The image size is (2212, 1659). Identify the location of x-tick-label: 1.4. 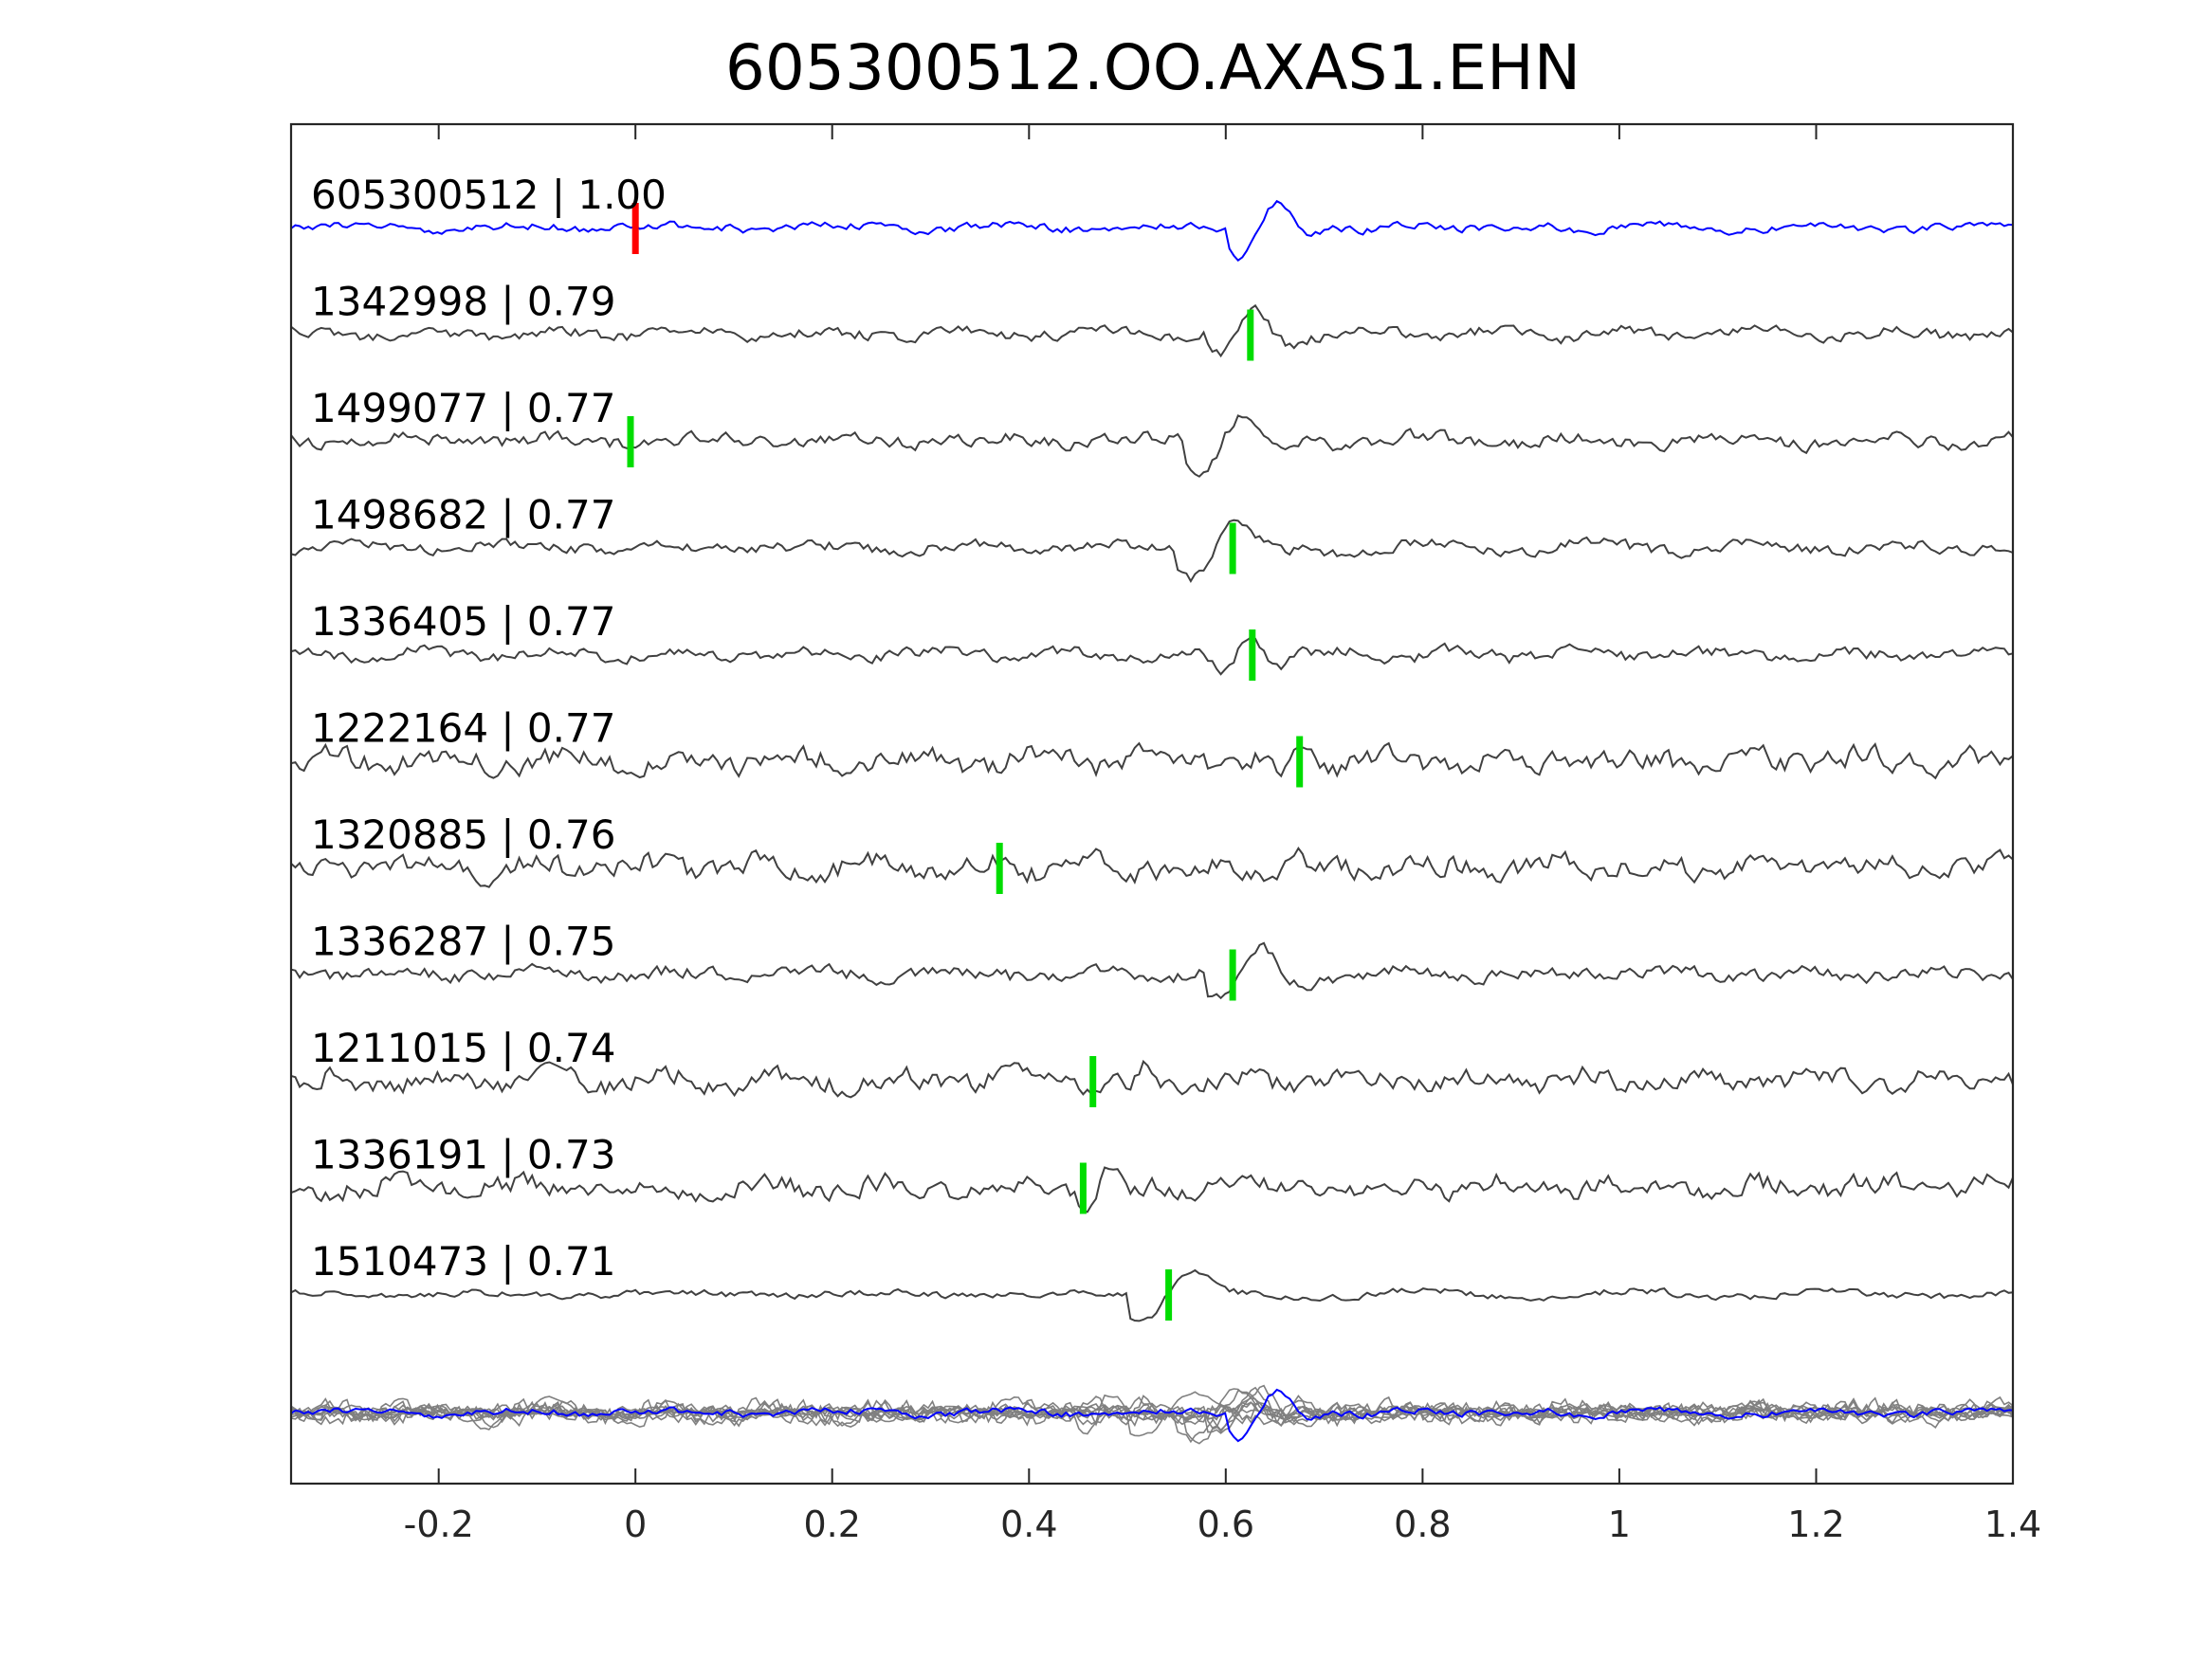
(2012, 1524).